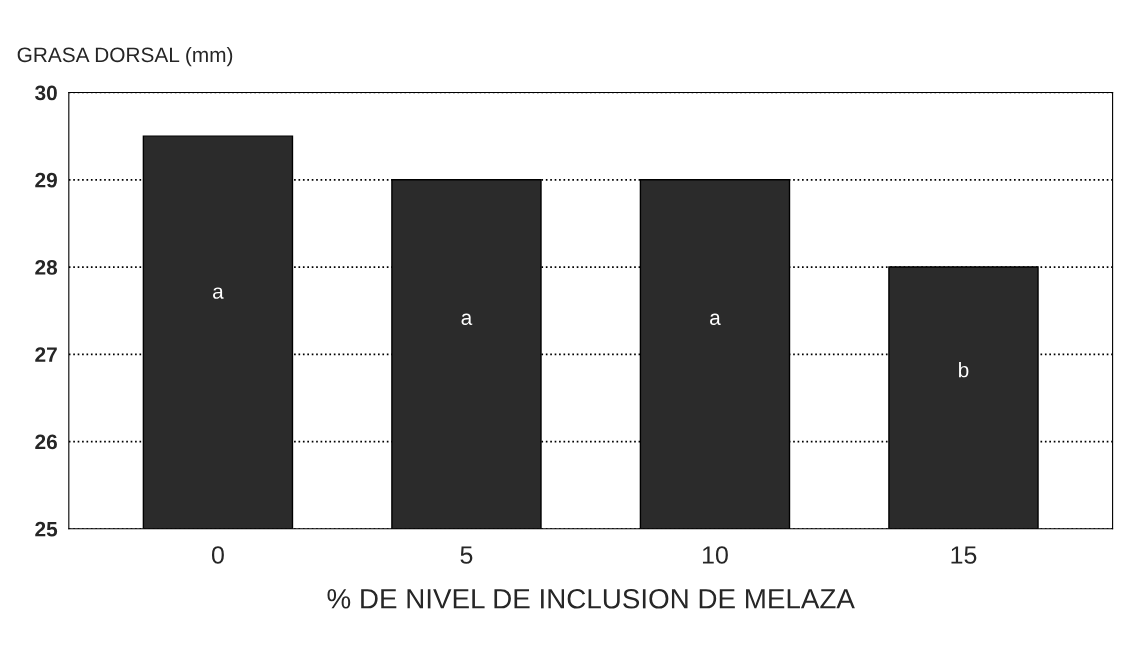 Image resolution: width=1147 pixels, height=661 pixels. What do you see at coordinates (46, 93) in the screenshot?
I see `y-tick-label: 30` at bounding box center [46, 93].